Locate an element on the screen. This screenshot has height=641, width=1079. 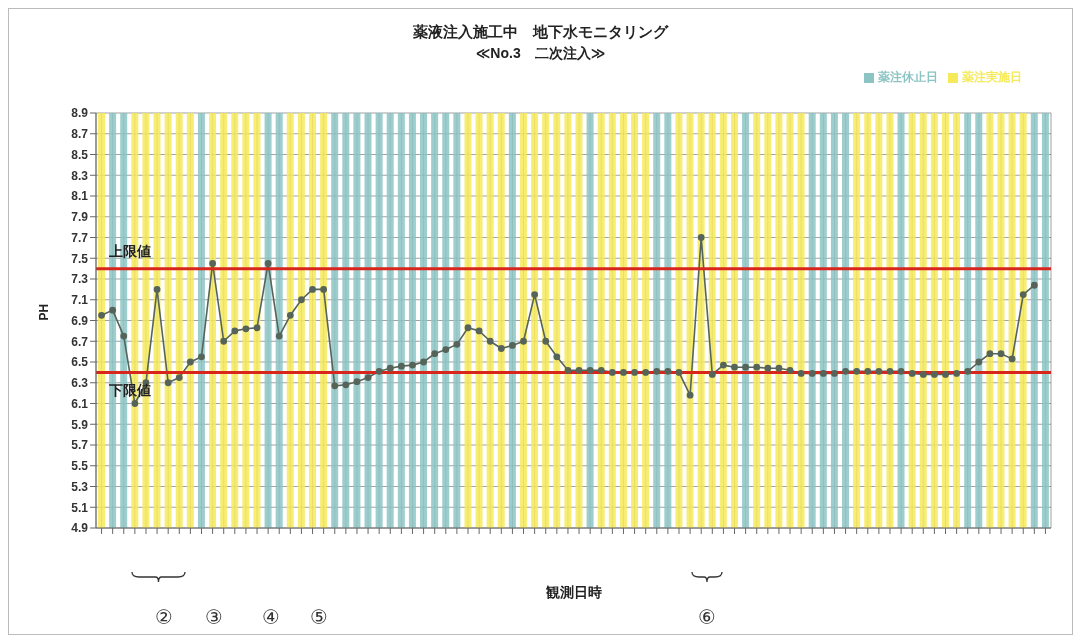
y-tick-label: 8.3 is located at coordinates (80, 175).